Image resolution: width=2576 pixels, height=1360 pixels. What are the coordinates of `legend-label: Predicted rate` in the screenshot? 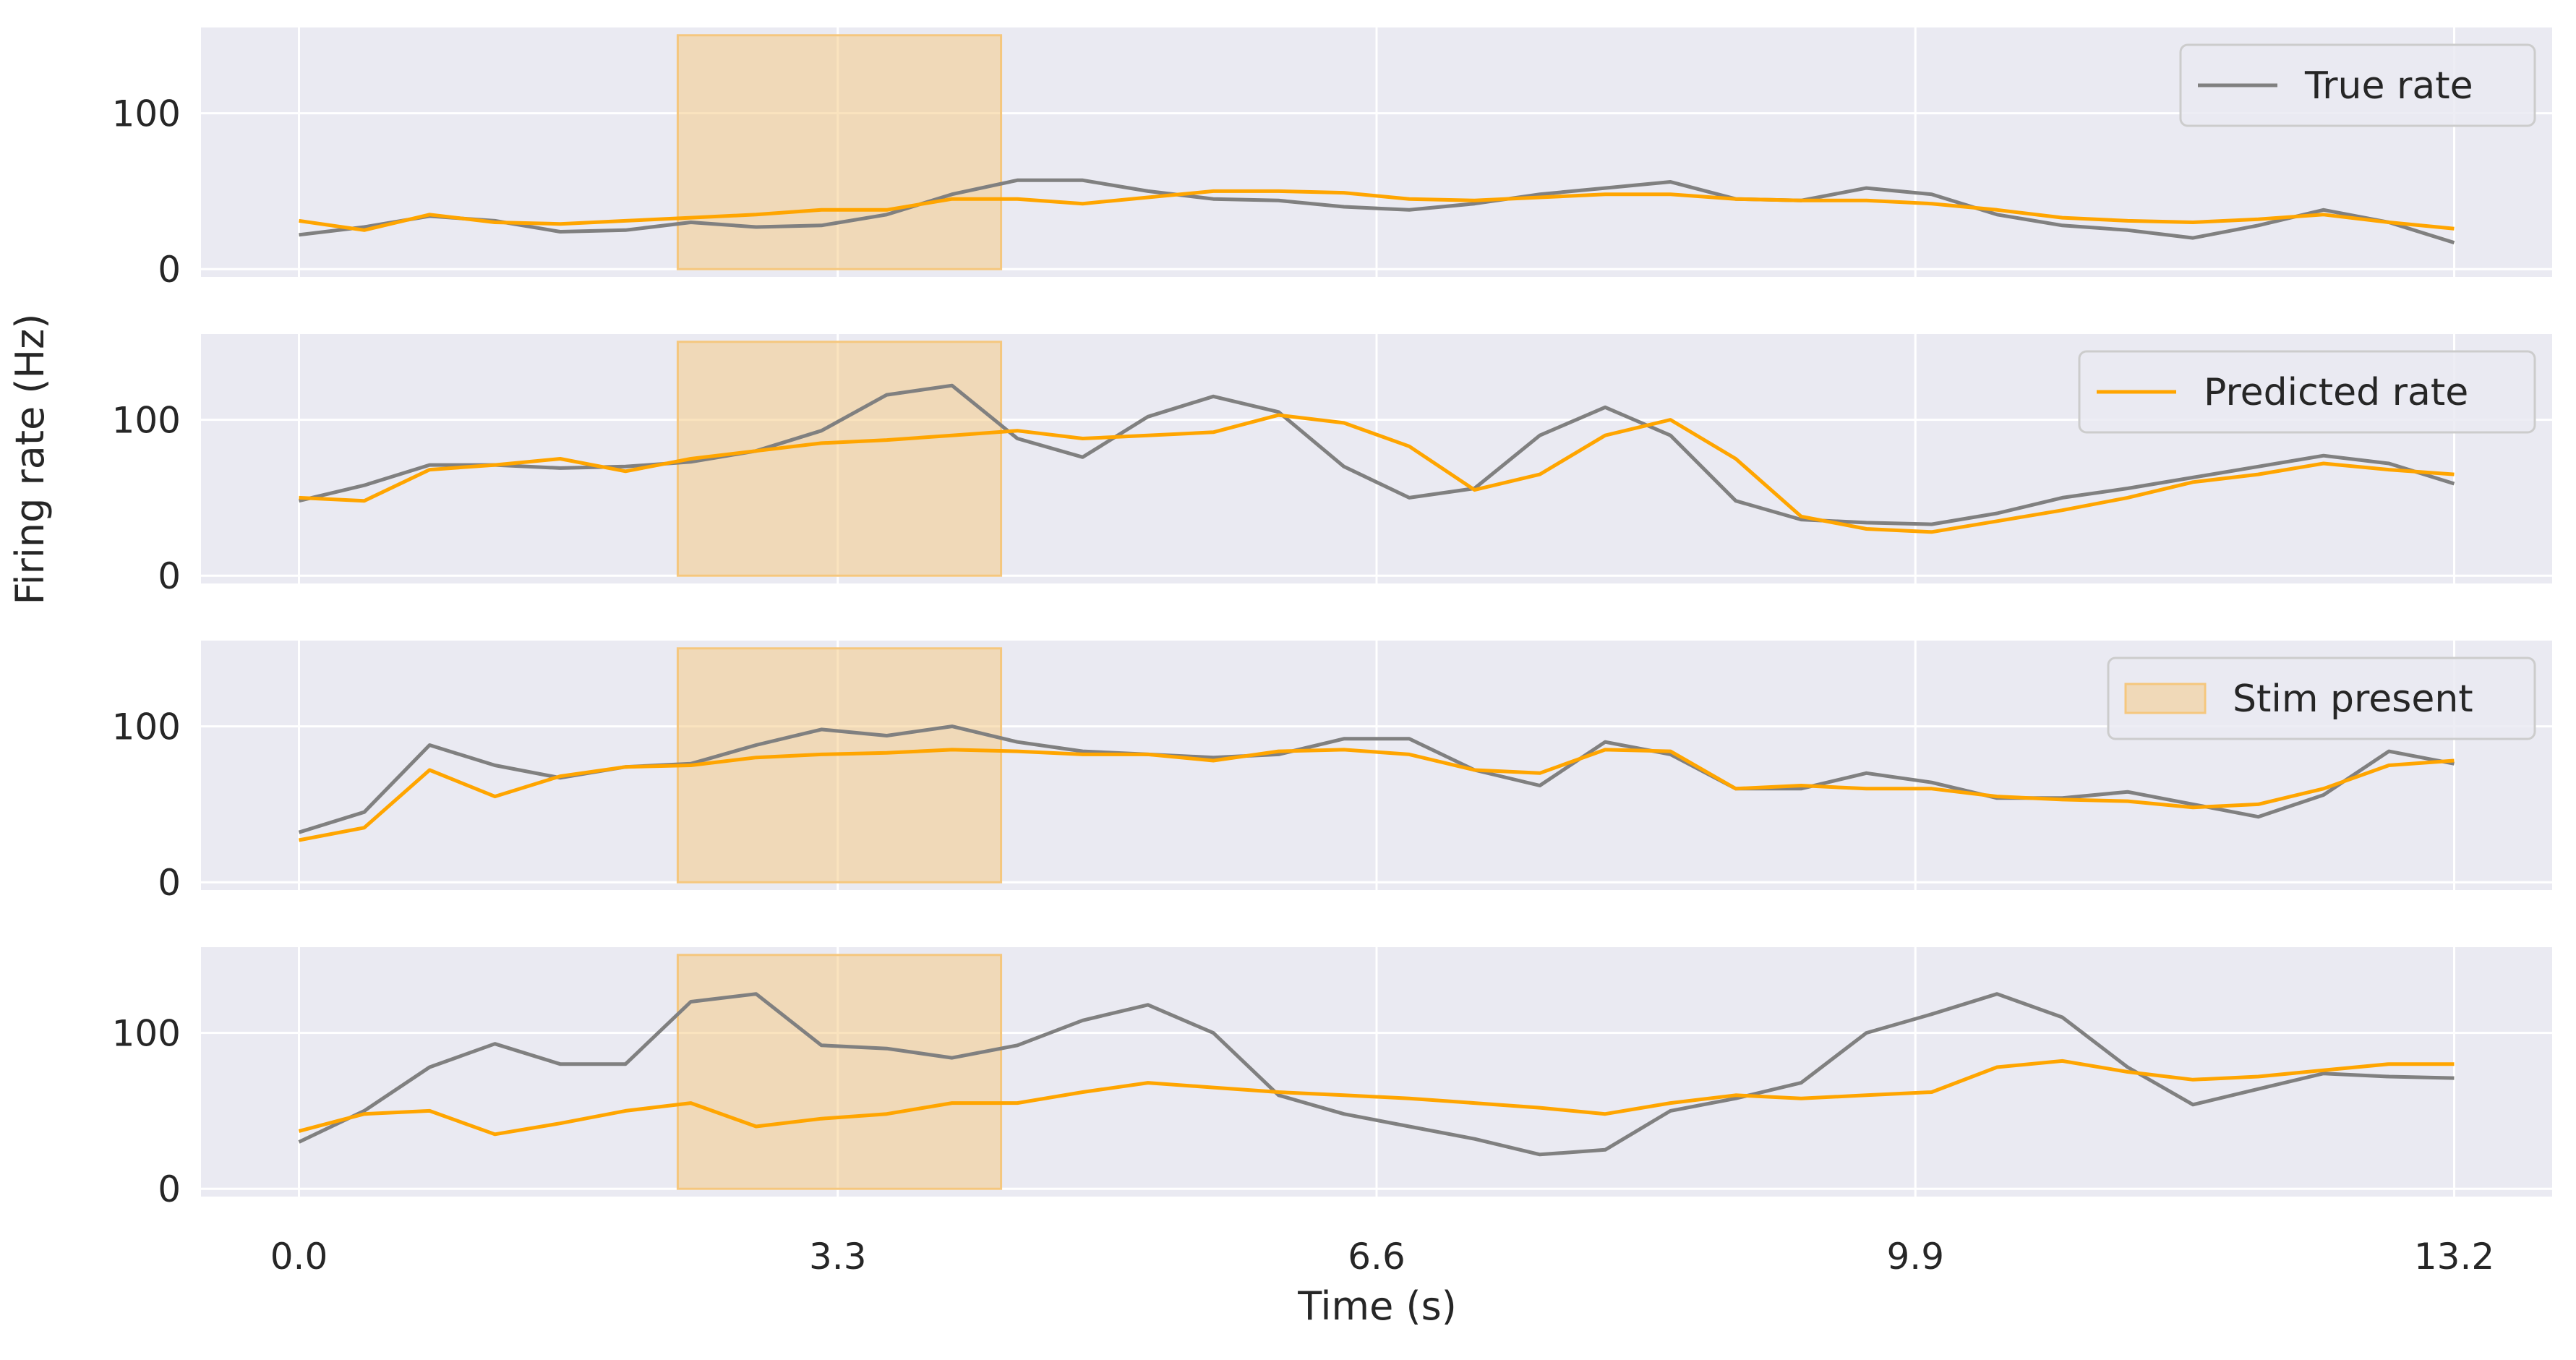 It's located at (2336, 393).